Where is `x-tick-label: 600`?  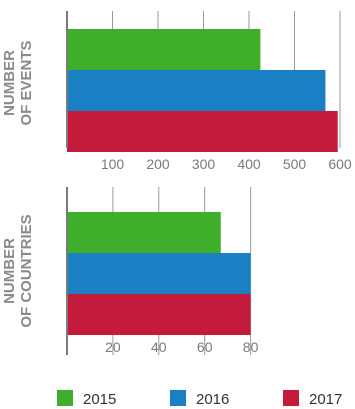 x-tick-label: 600 is located at coordinates (340, 164).